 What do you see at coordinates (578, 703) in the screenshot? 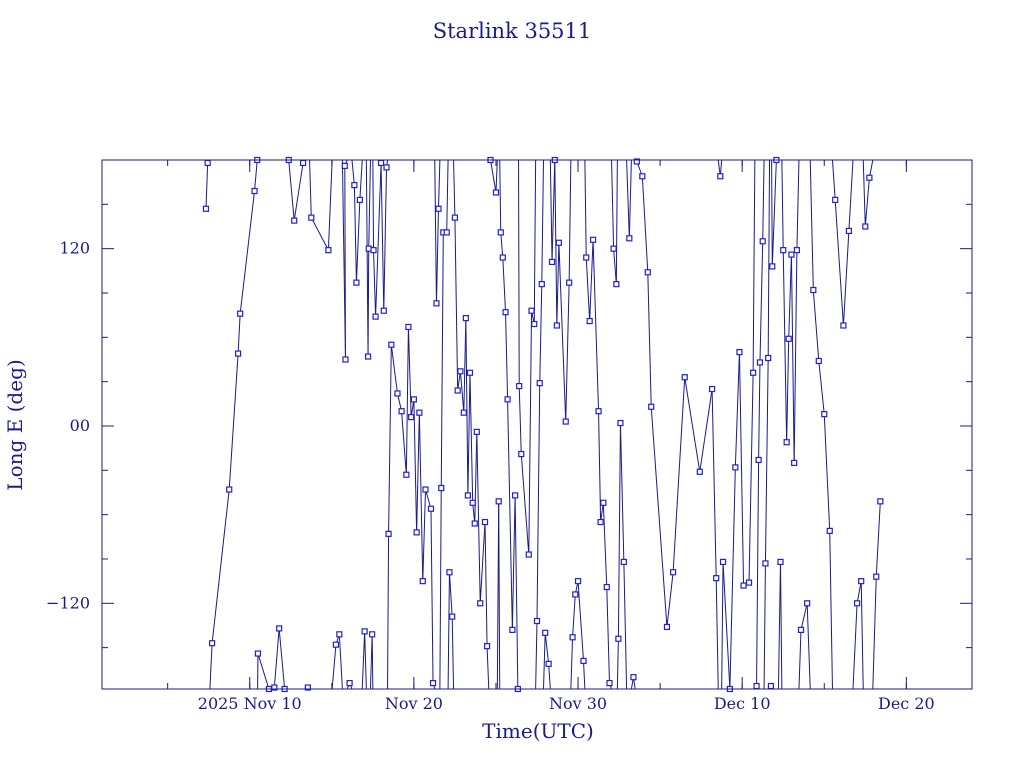
I see `x-tick-label: Nov 30` at bounding box center [578, 703].